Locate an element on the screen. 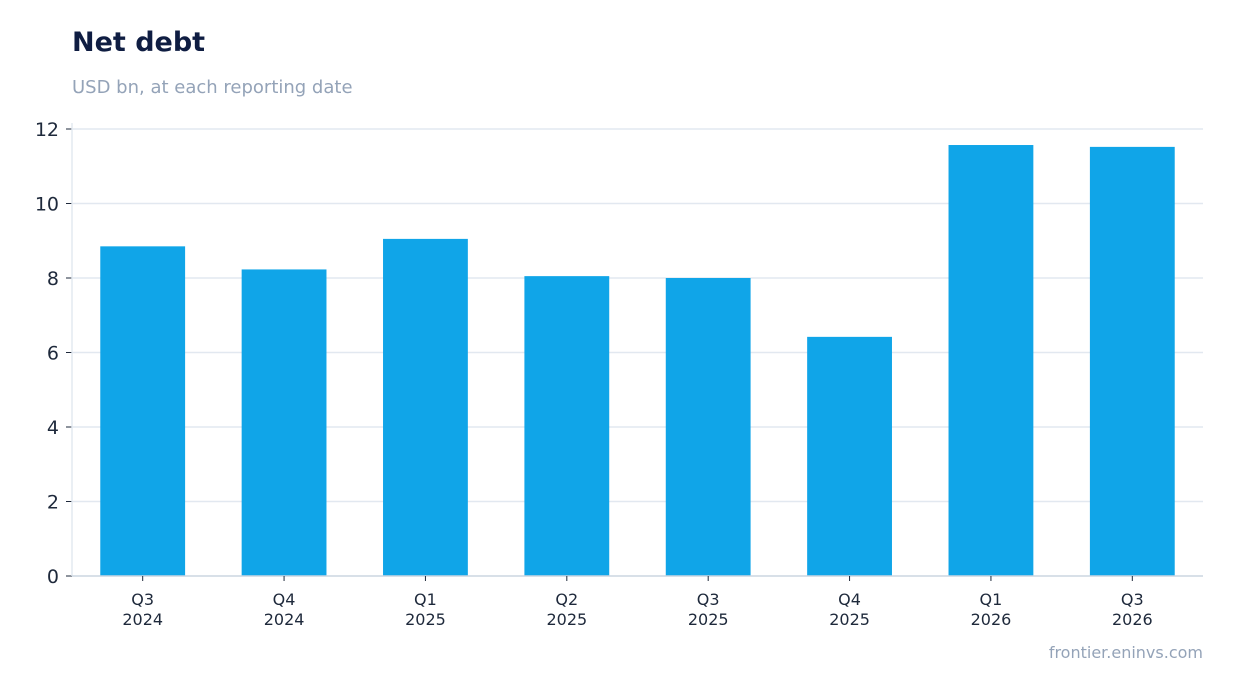 The height and width of the screenshot is (693, 1234). chart-subtitle: USD bn, at each reporting date is located at coordinates (212, 87).